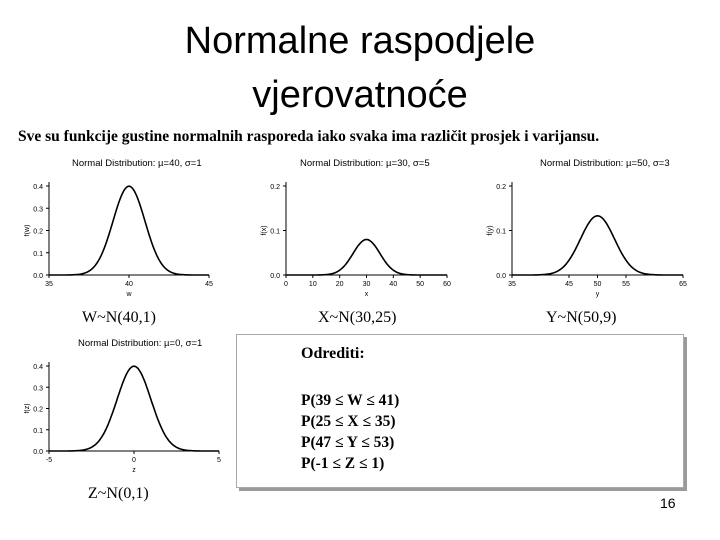 This screenshot has height=540, width=720. Describe the element at coordinates (490, 230) in the screenshot. I see `y-axis-label: f(y)` at that location.